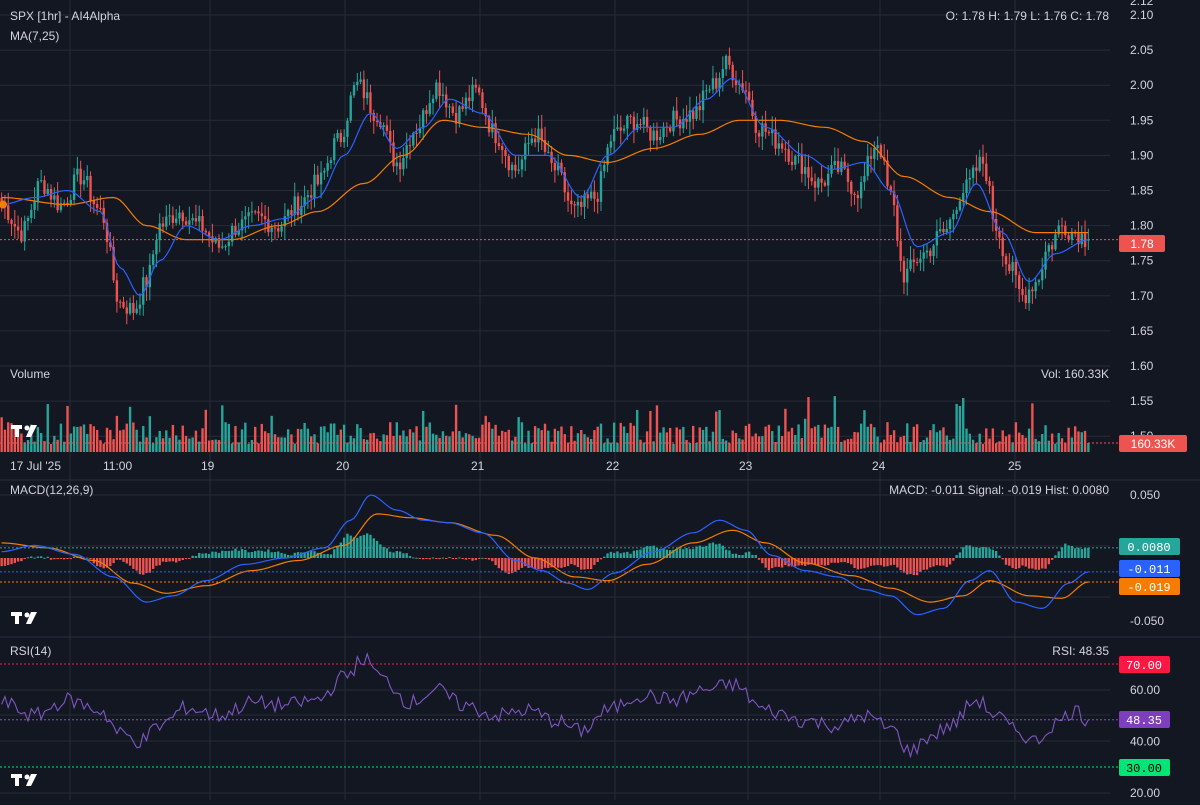 The width and height of the screenshot is (1200, 805). I want to click on tradingview-logo-icon, so click(24, 618).